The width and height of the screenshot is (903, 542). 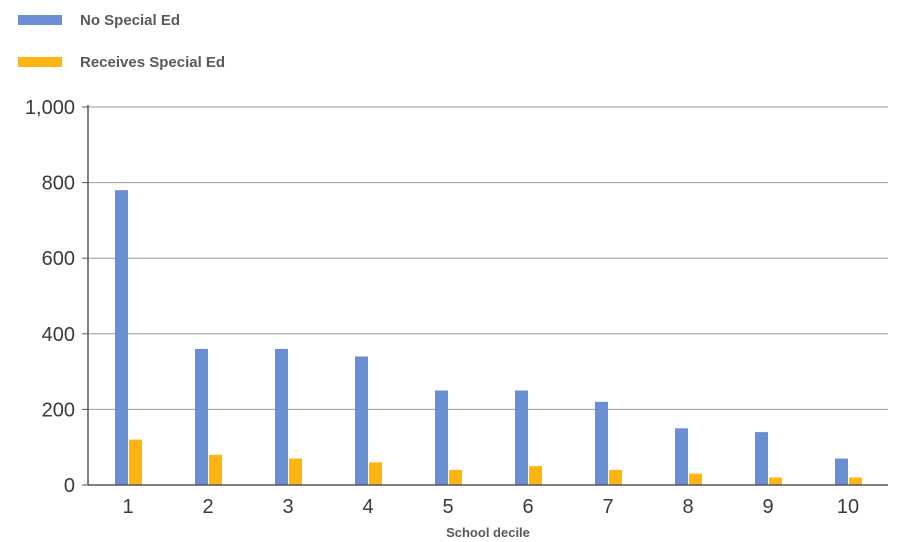 I want to click on x-tick-label: 10, so click(x=848, y=507).